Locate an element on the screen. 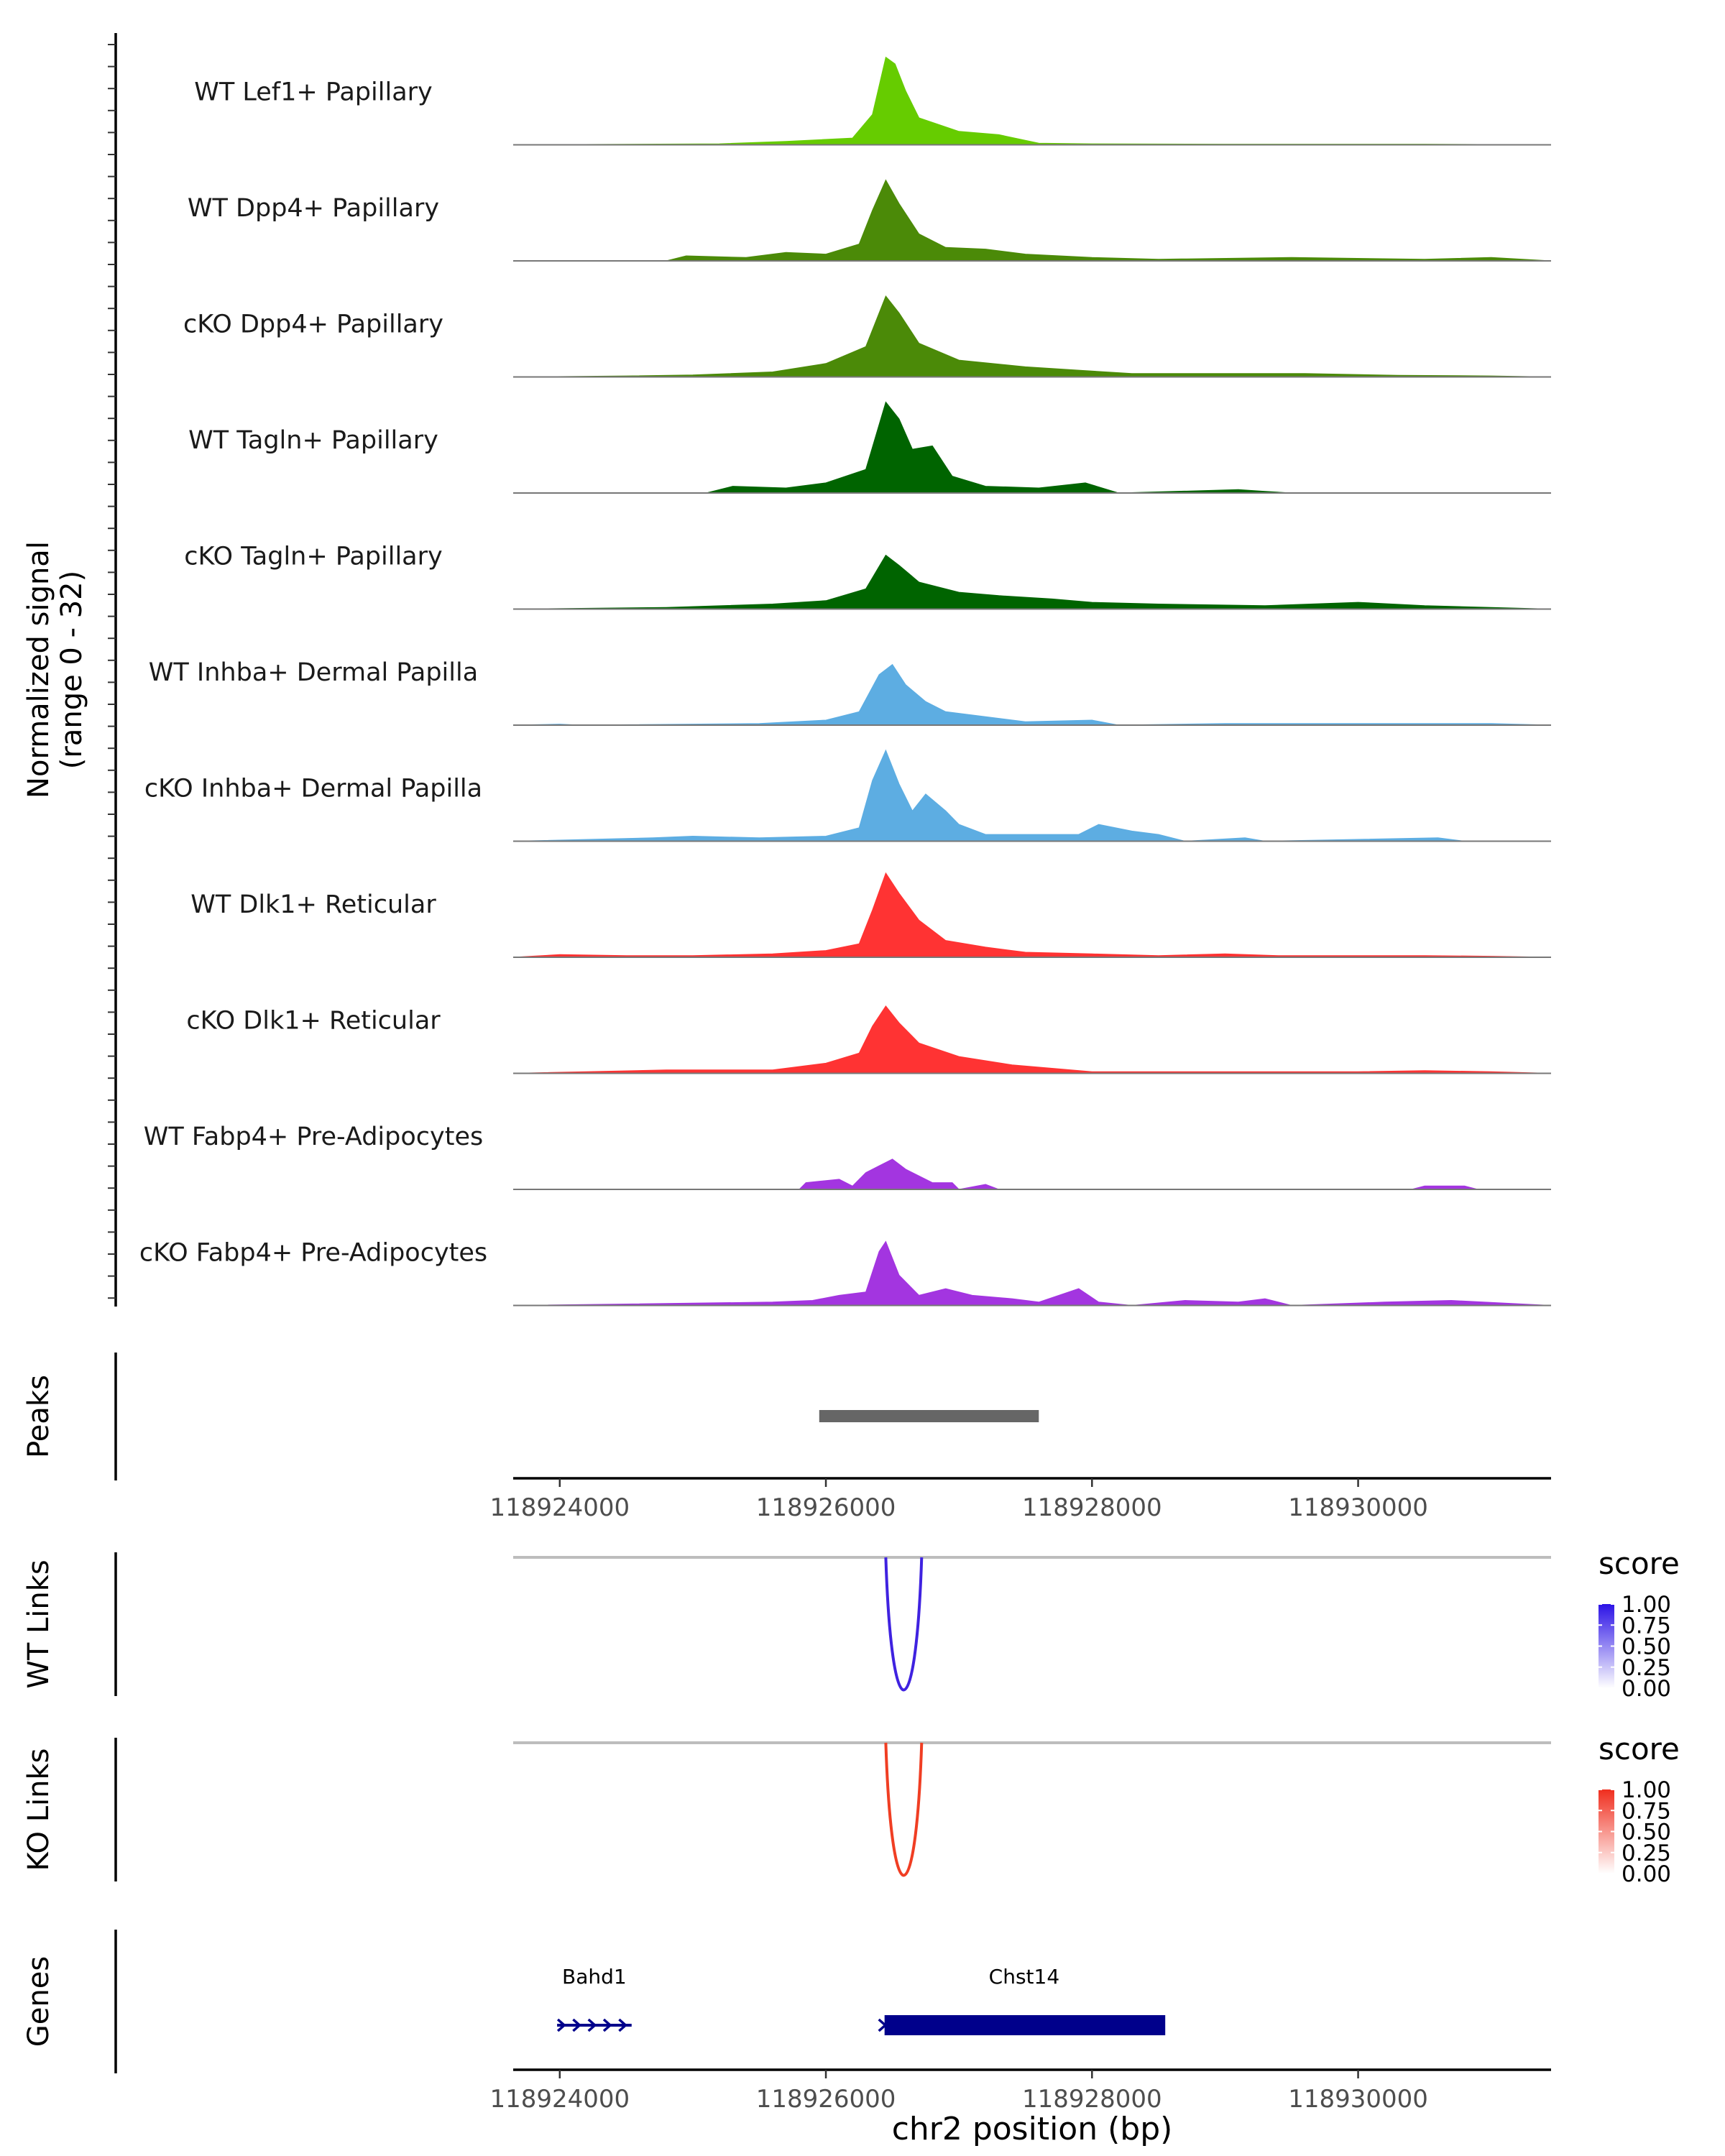 This screenshot has height=2156, width=1725. coverage-track: cKO Tagln+ Papillary is located at coordinates (868, 576).